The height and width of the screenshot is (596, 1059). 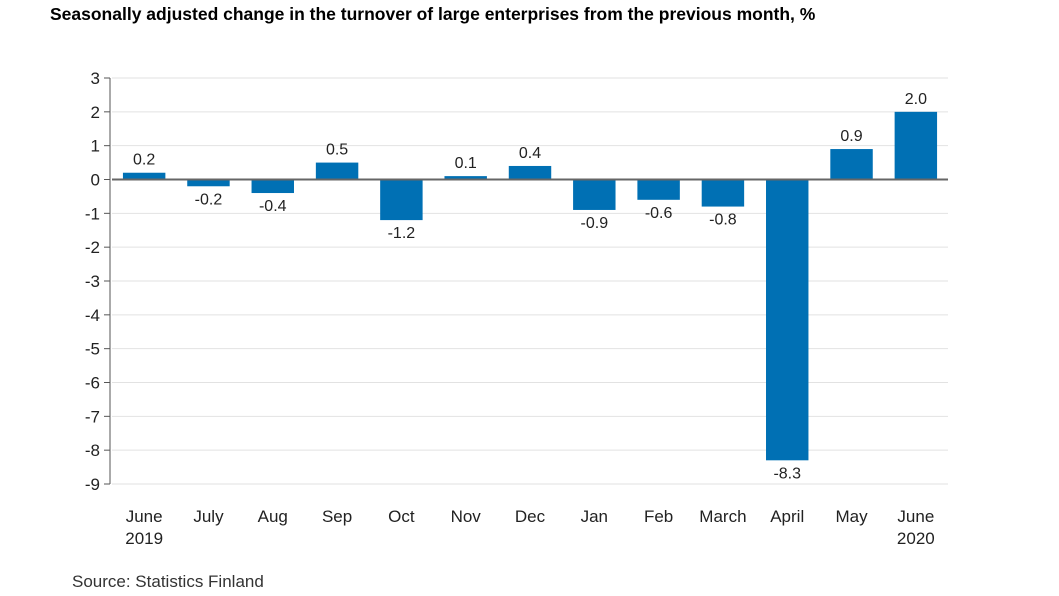 What do you see at coordinates (594, 516) in the screenshot?
I see `x-tick-label: Jan` at bounding box center [594, 516].